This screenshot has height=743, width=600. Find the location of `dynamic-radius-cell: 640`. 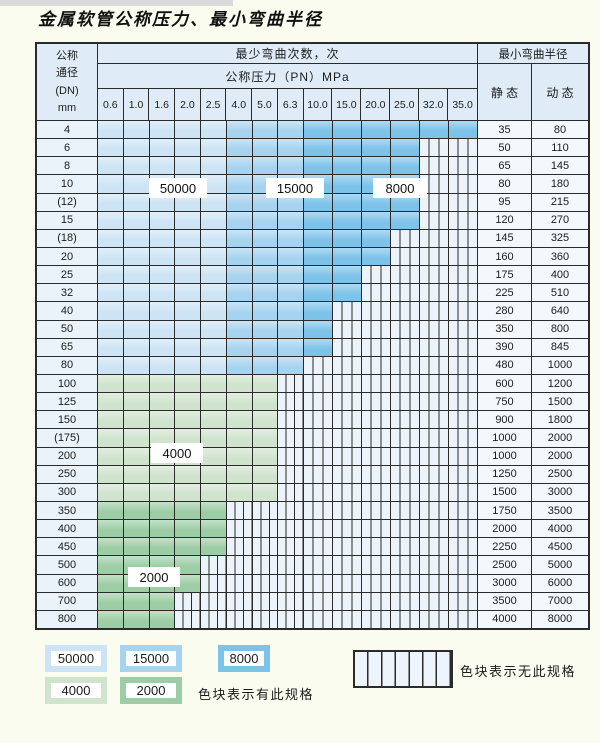

dynamic-radius-cell: 640 is located at coordinates (560, 311).